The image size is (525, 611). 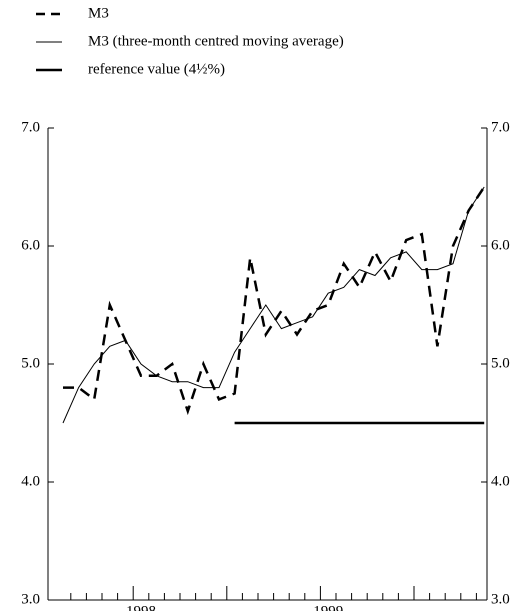 I want to click on x-tick-label: 1999, so click(x=328, y=607).